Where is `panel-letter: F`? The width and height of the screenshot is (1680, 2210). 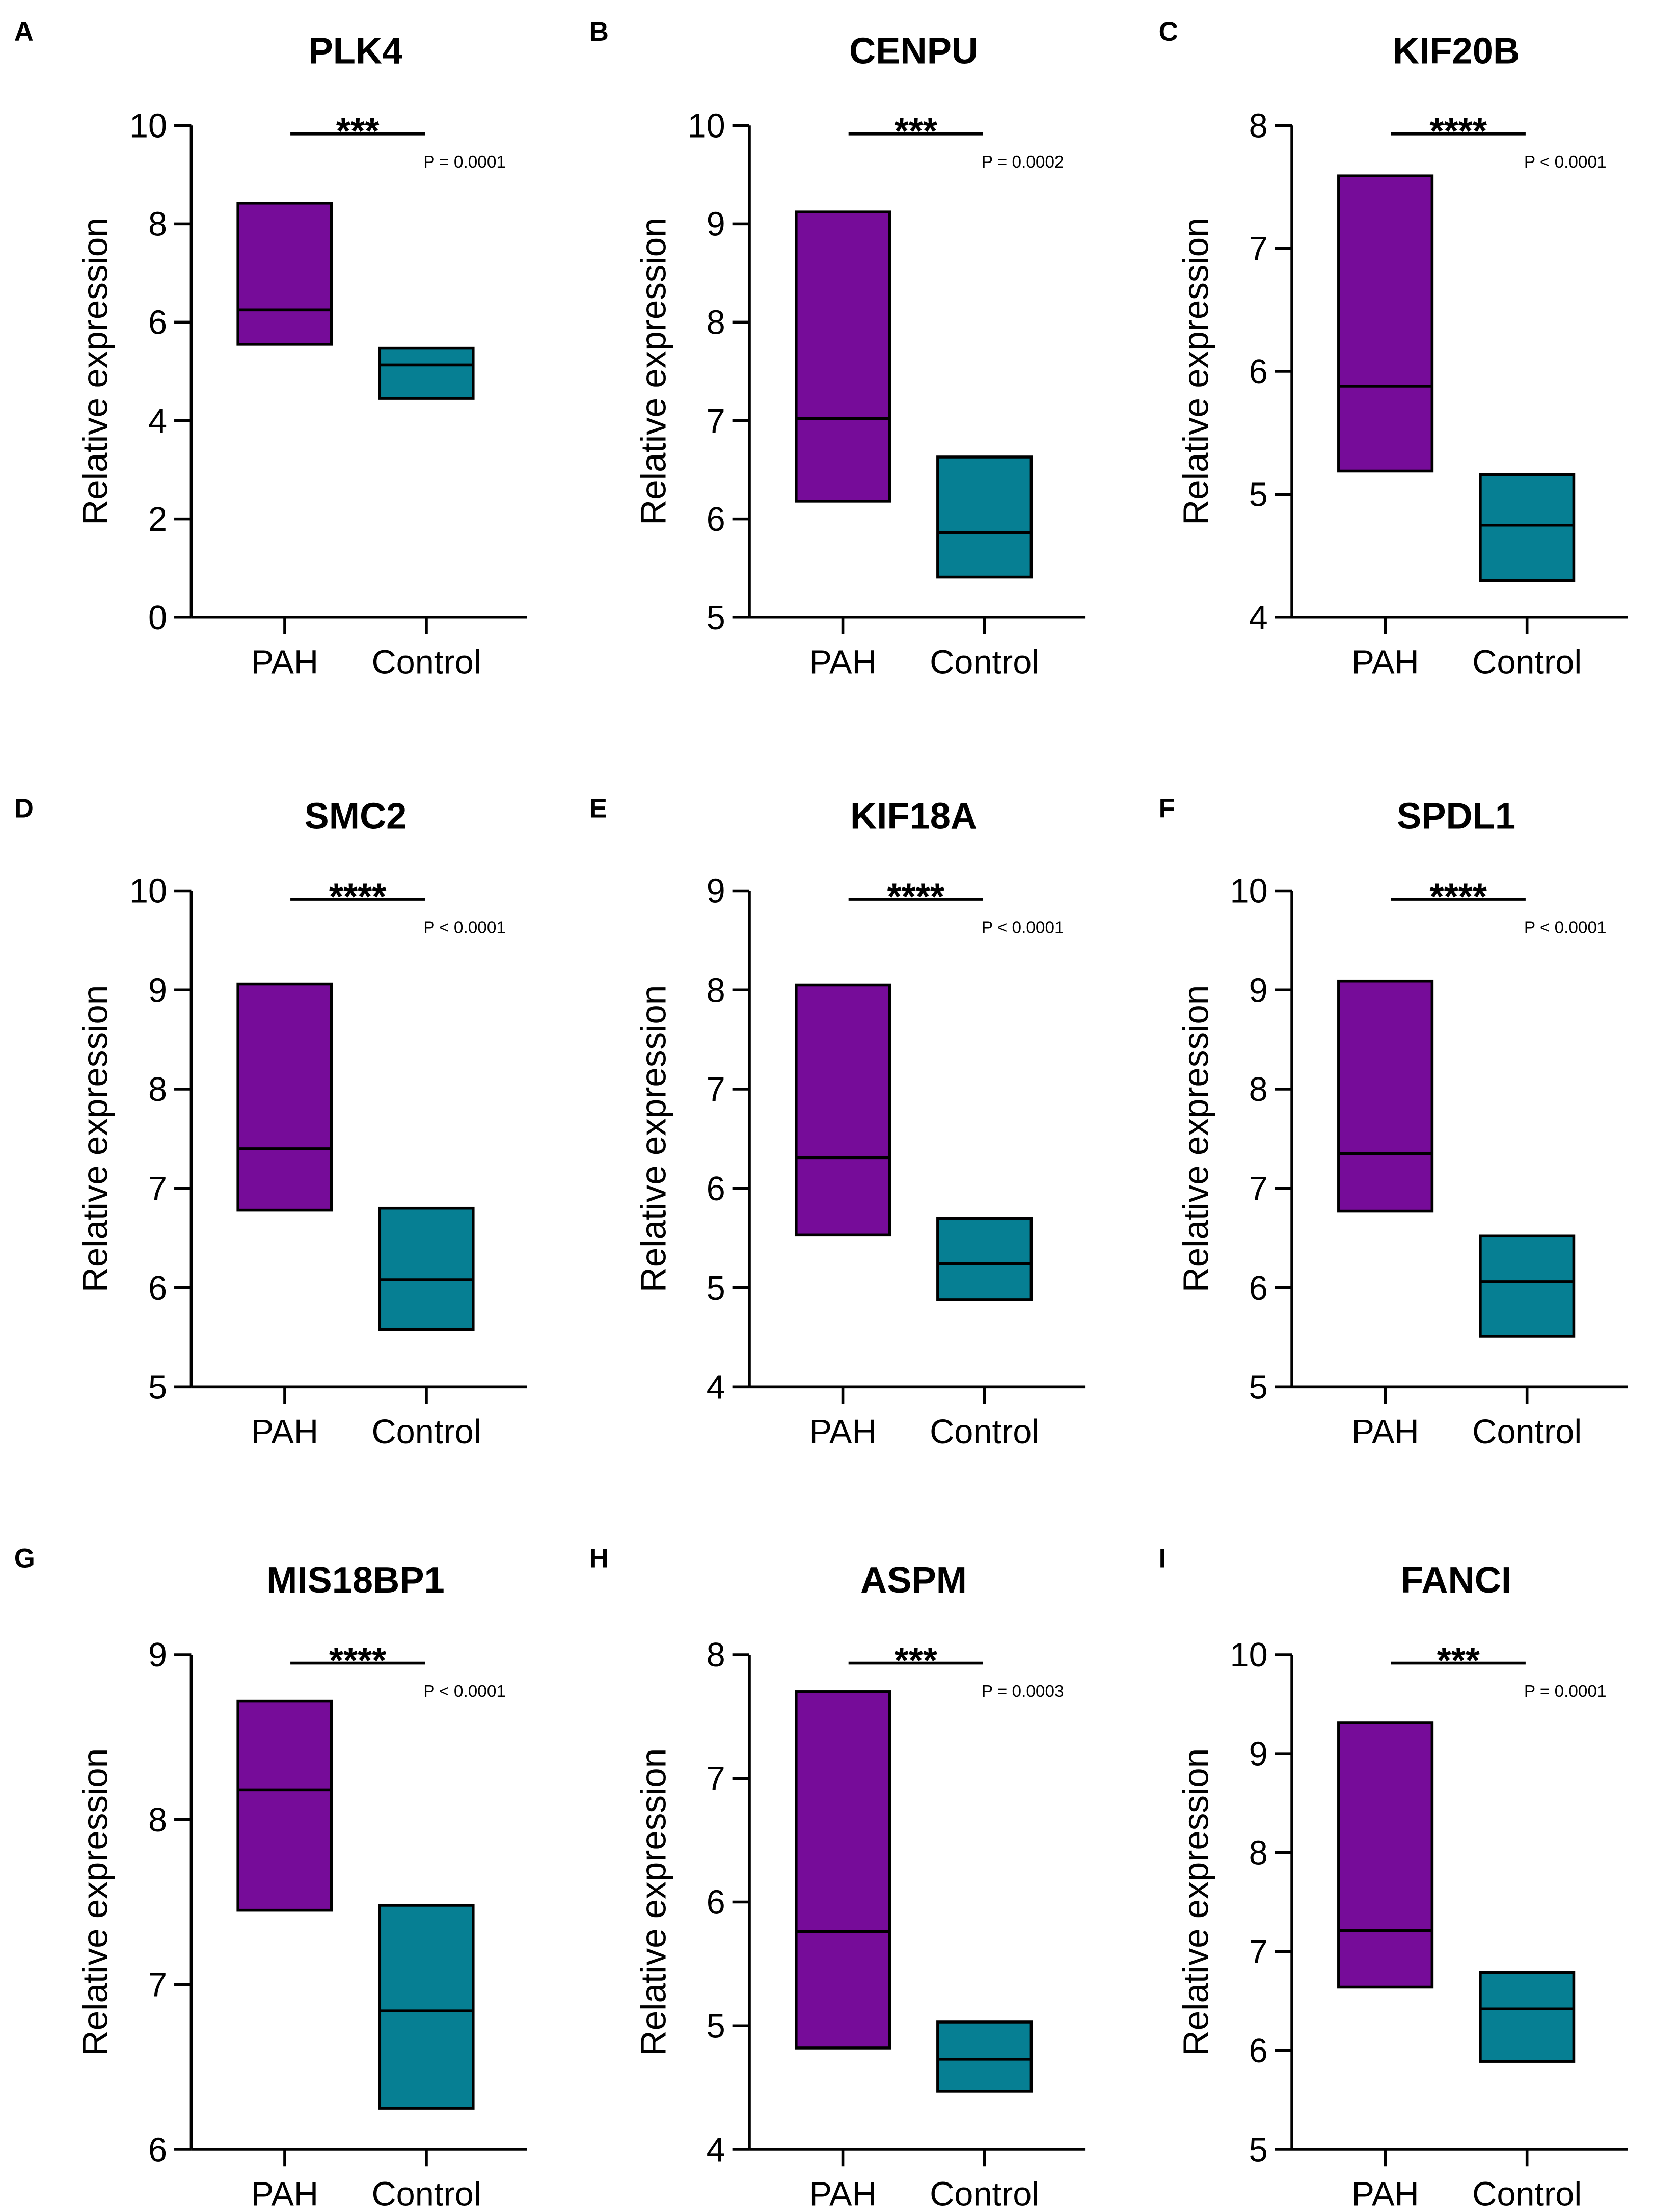 panel-letter: F is located at coordinates (1167, 809).